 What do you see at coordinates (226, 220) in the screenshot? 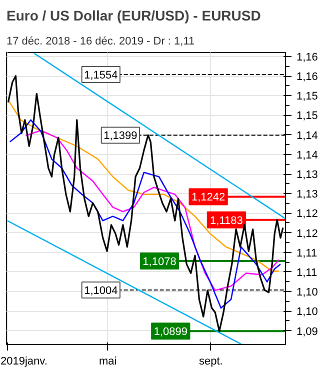
I see `ref-line-label: 1,1183` at bounding box center [226, 220].